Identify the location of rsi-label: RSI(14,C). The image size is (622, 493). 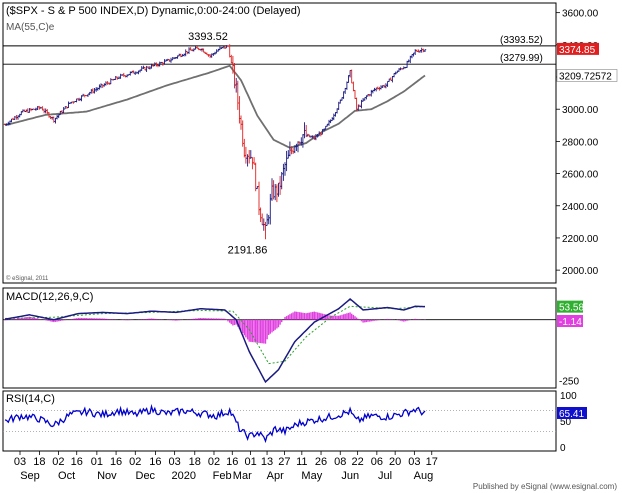
(30, 399).